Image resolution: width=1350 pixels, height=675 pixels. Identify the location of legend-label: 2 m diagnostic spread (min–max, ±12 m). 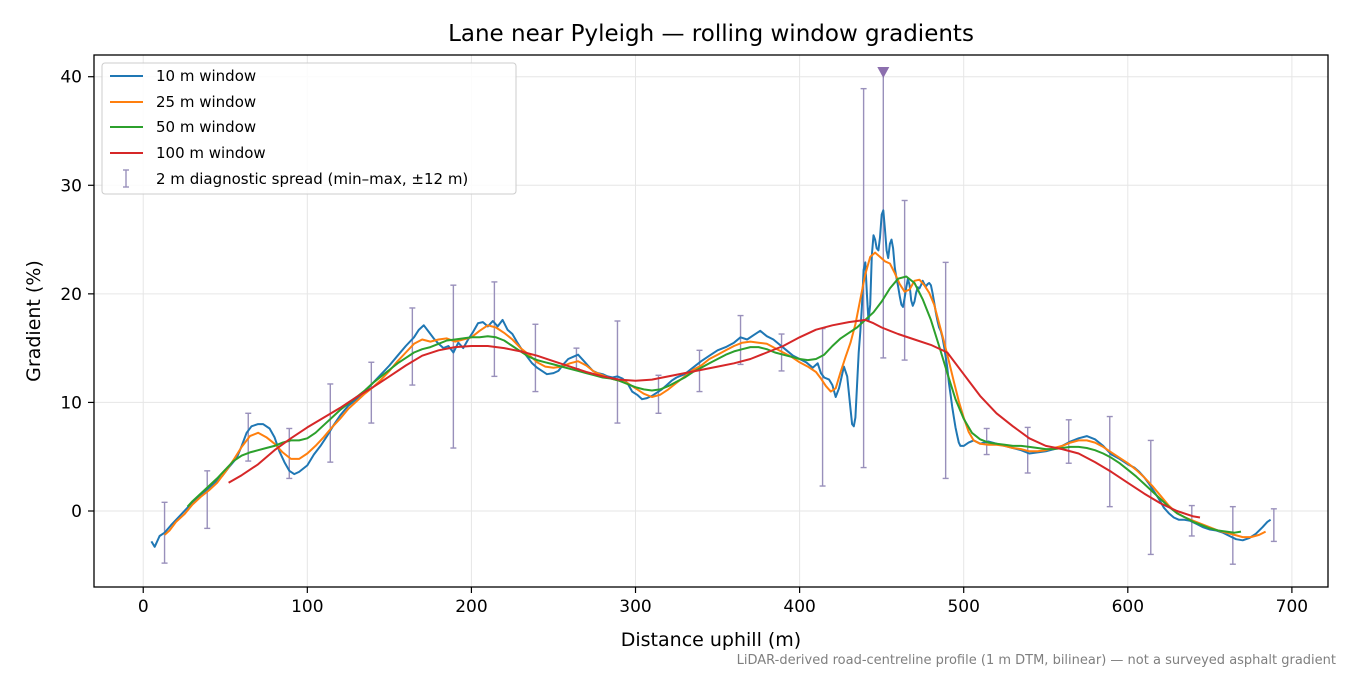
(312, 179).